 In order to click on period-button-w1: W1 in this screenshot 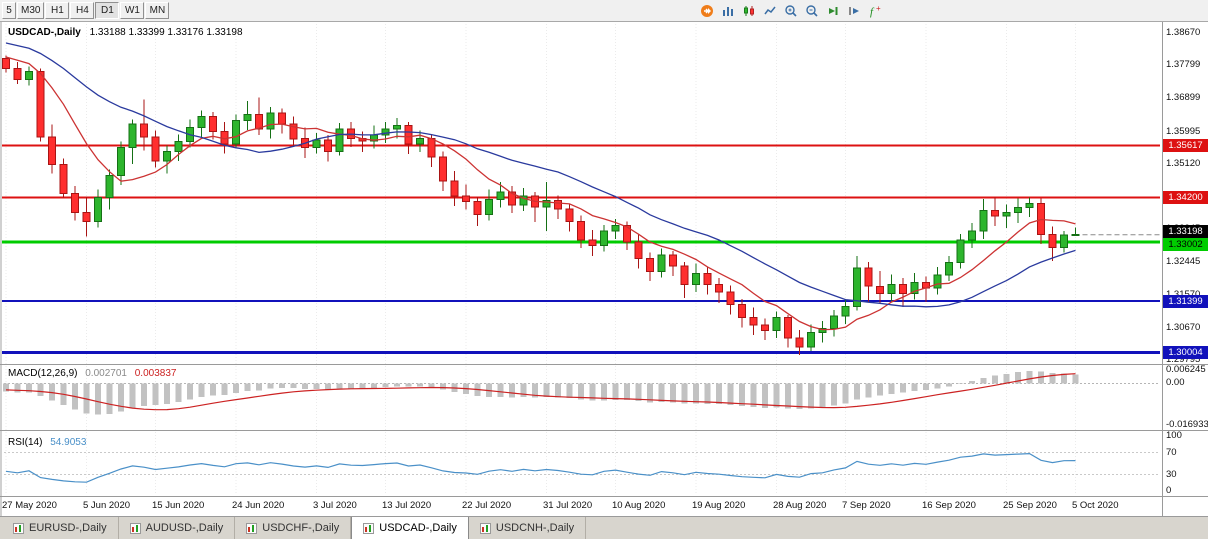, I will do `click(132, 10)`.